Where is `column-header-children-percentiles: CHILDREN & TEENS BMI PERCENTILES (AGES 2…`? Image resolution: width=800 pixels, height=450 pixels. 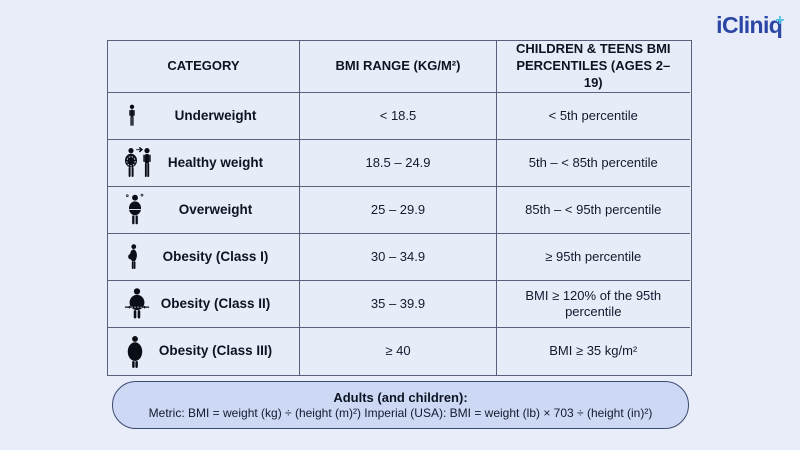
column-header-children-percentiles: CHILDREN & TEENS BMI PERCENTILES (AGES 2… is located at coordinates (593, 67).